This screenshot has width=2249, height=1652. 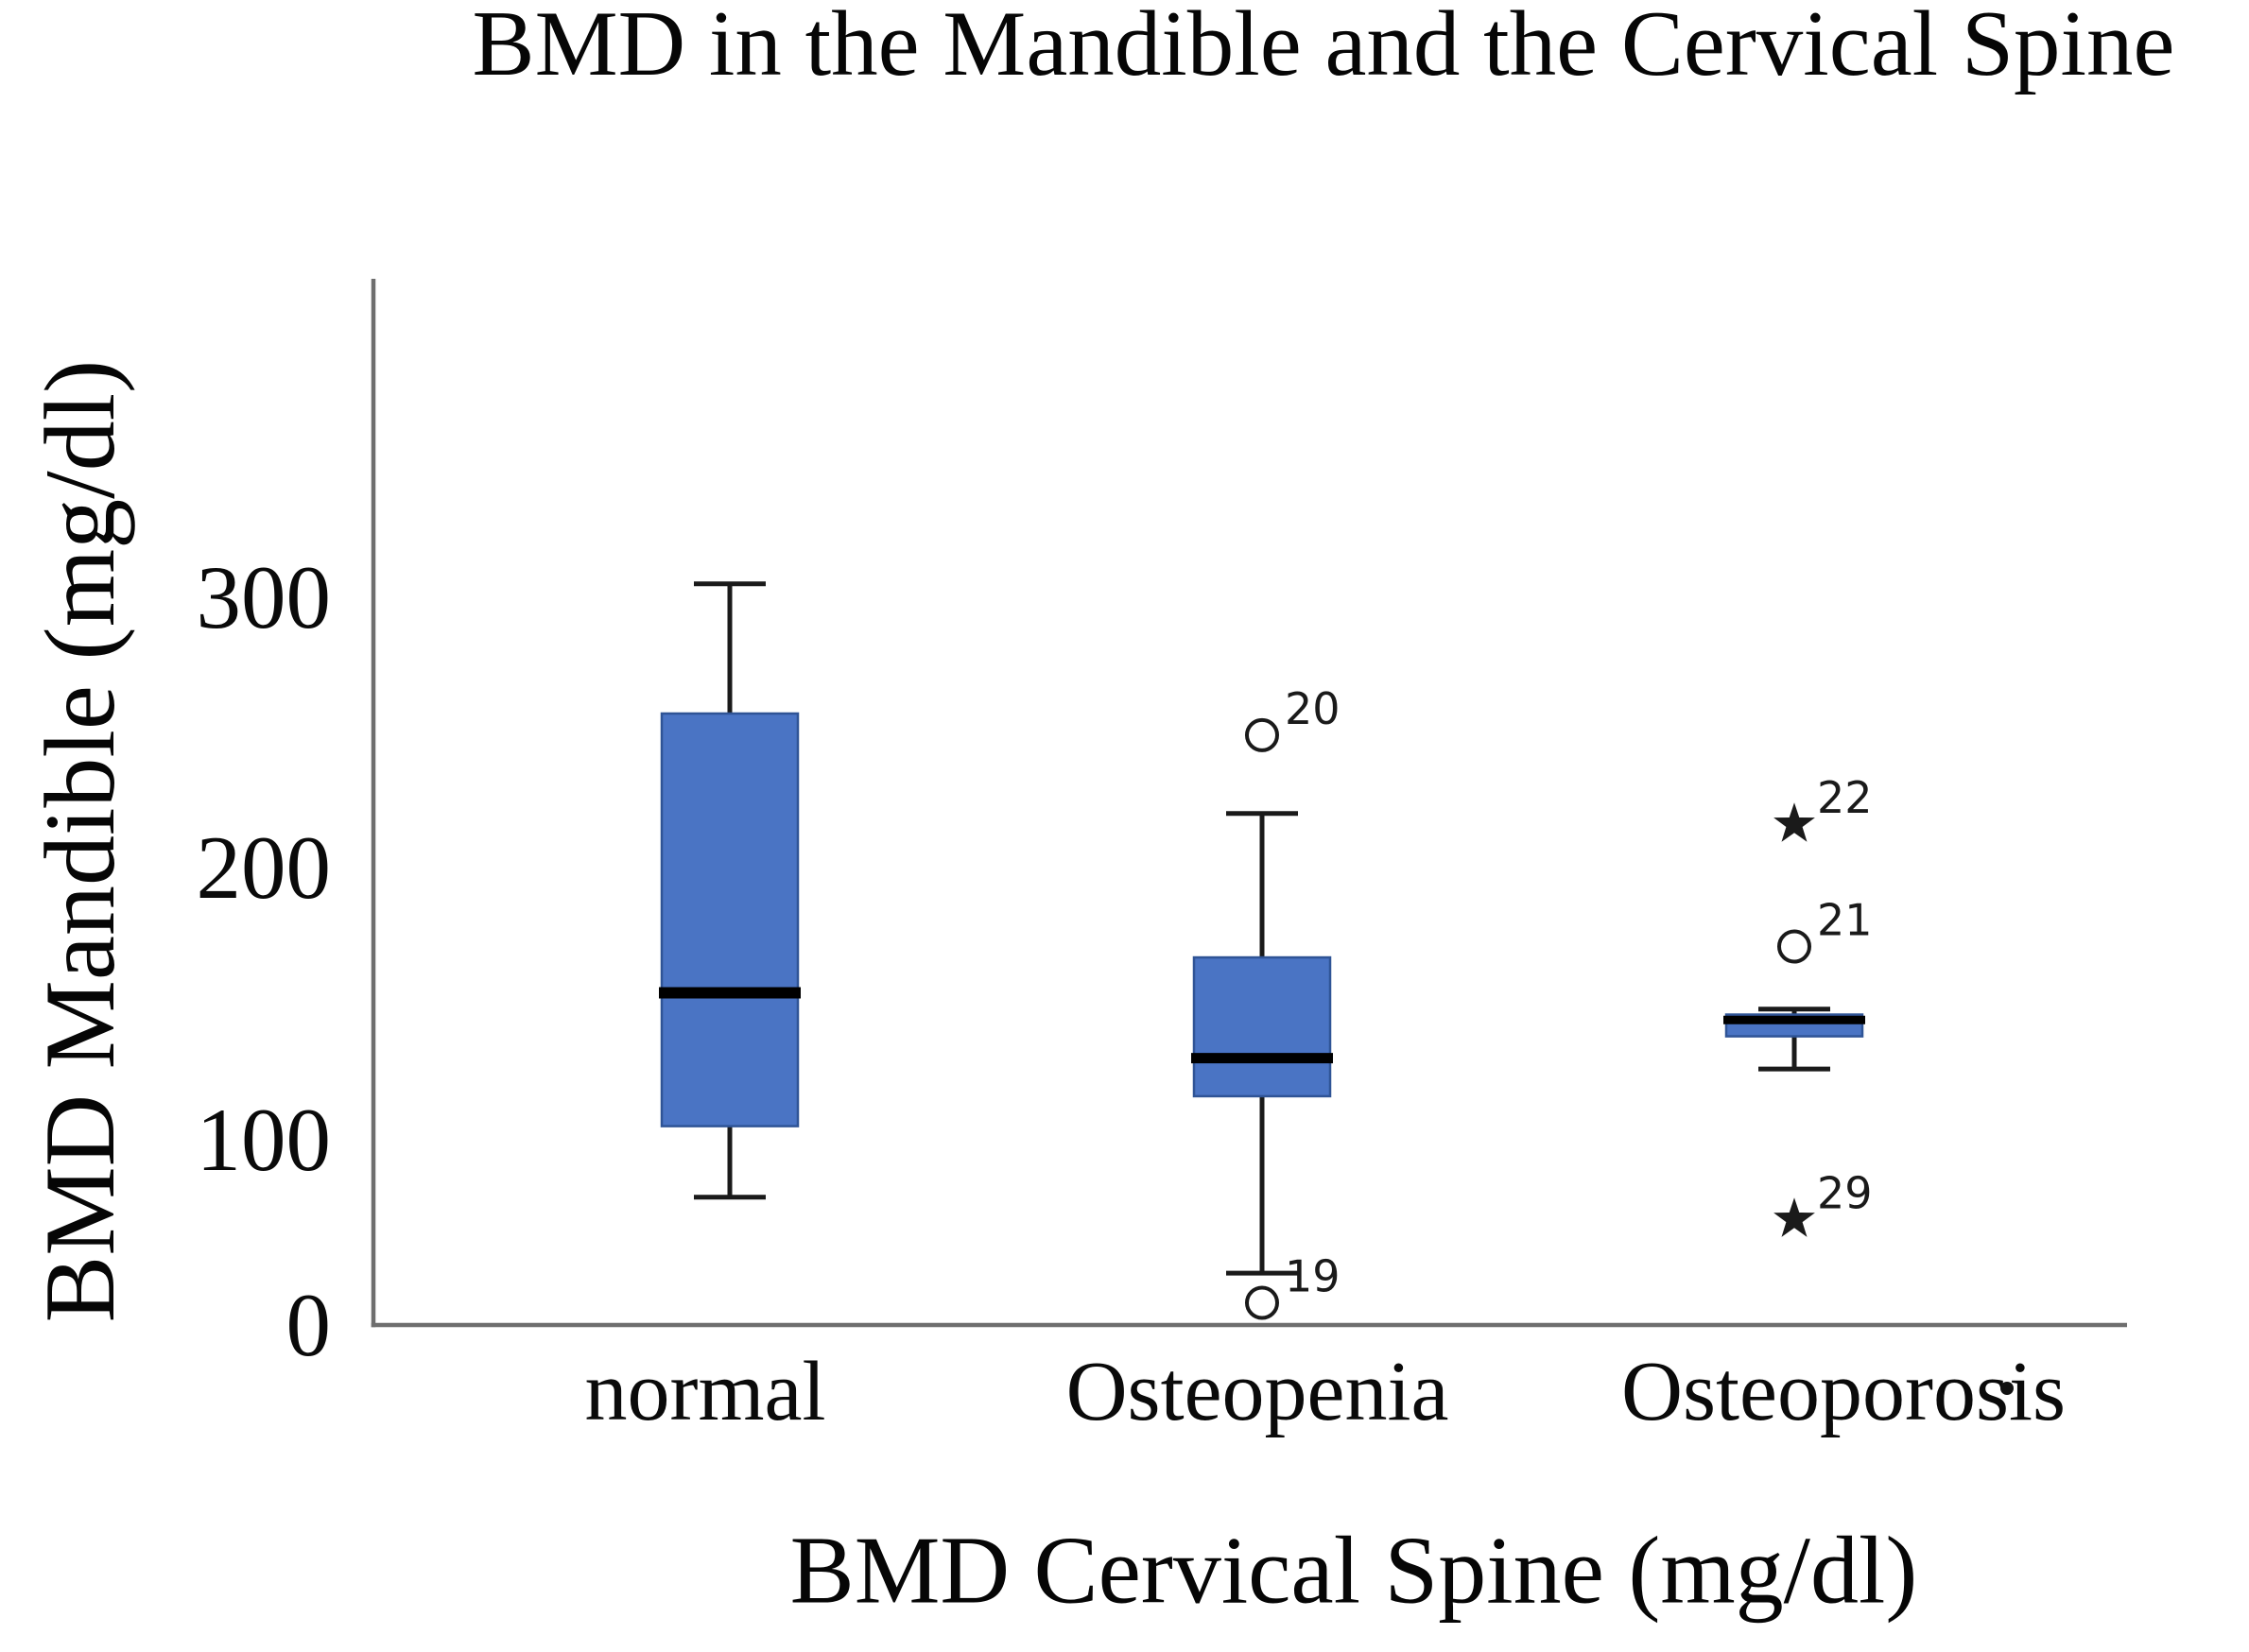 I want to click on y-tick-label-100: 100, so click(x=265, y=1140).